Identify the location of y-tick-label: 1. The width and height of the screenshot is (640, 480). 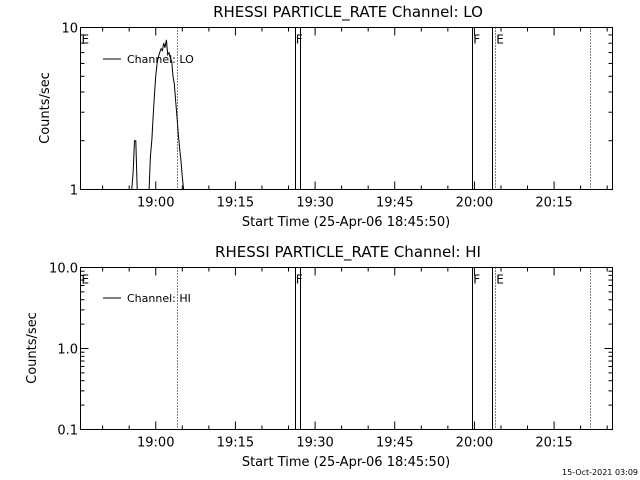
(74, 191).